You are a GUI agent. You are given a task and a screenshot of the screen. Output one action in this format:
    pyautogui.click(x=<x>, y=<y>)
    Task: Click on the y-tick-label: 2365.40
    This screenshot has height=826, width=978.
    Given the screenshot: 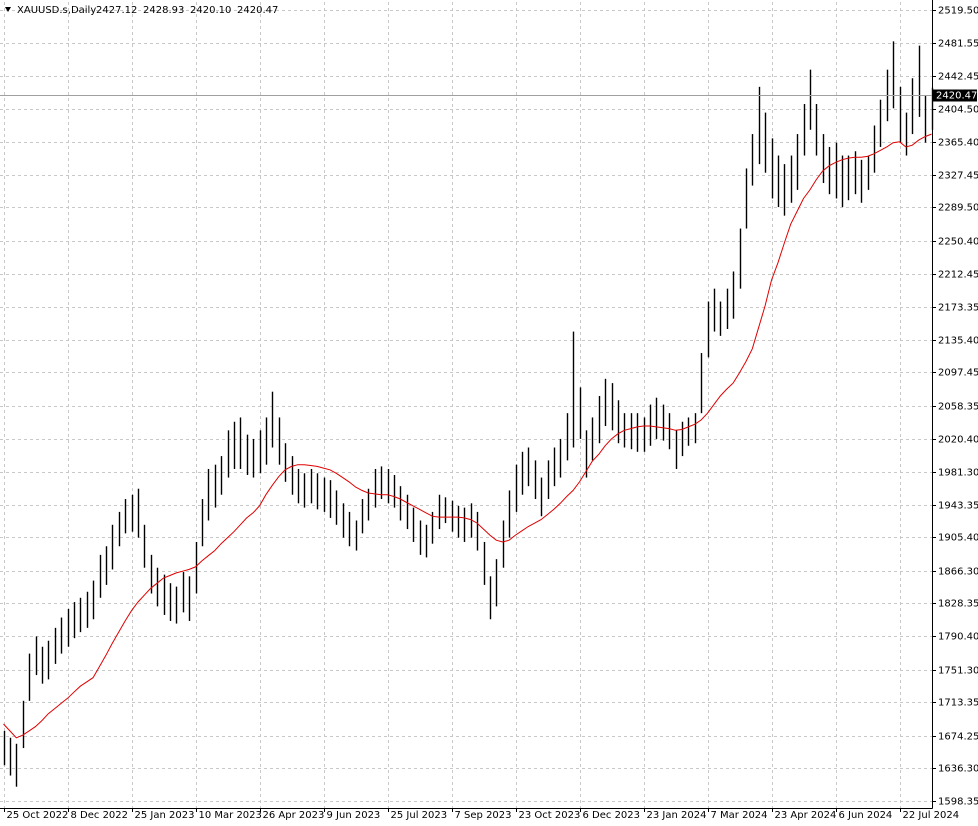 What is the action you would take?
    pyautogui.click(x=958, y=143)
    